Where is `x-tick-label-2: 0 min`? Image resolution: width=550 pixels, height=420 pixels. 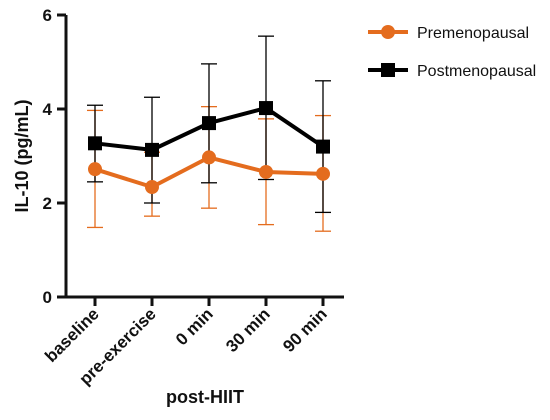
x-tick-label-2: 0 min is located at coordinates (194, 326).